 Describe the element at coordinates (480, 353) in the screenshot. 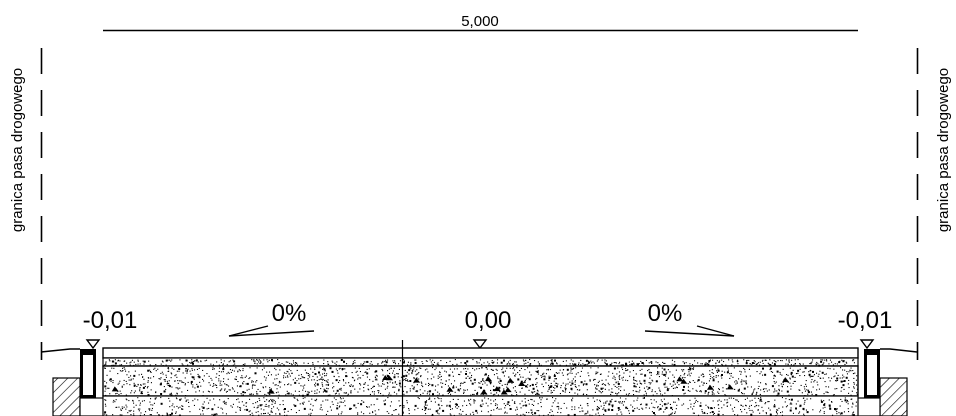

I see `wearing-course` at that location.